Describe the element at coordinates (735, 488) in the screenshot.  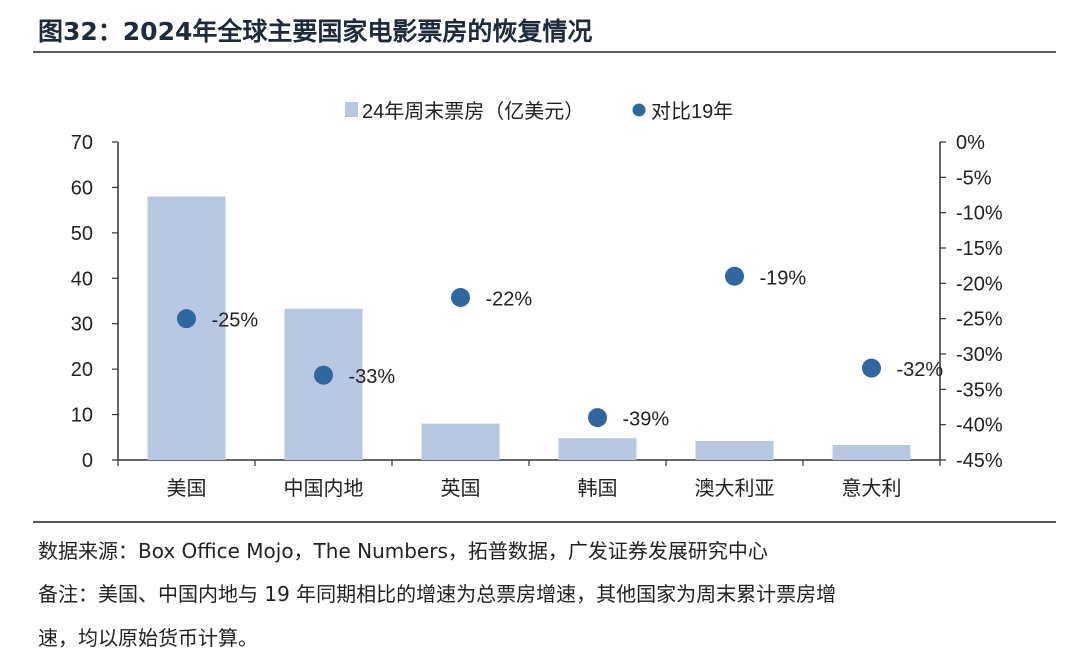
I see `x-tick-label: 澳大利亚` at that location.